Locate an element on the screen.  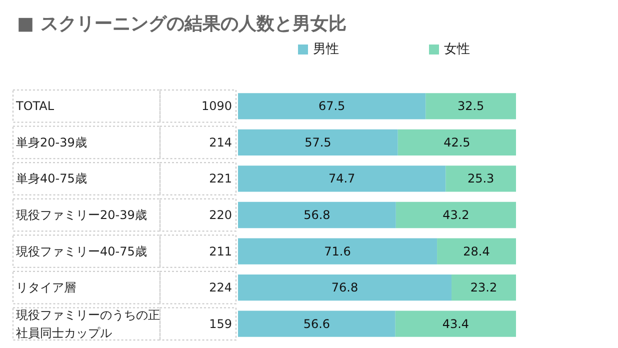
y-tick-label: 単身40-75歳 is located at coordinates (51, 179).